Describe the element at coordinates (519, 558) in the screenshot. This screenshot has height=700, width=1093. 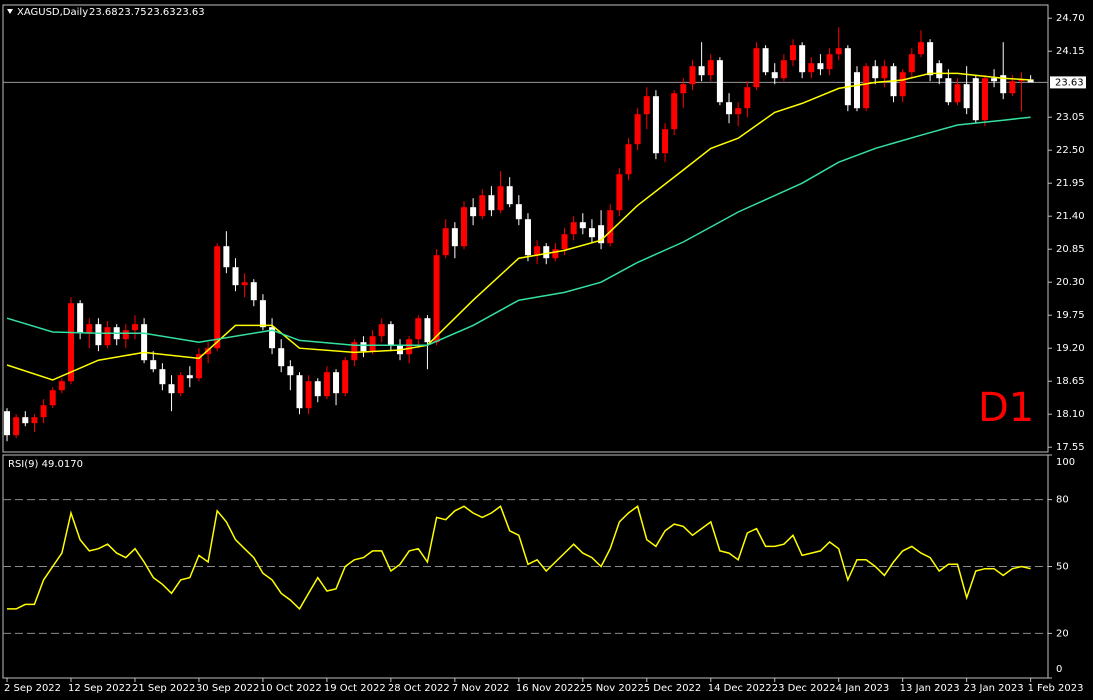
I see `rsi-line` at that location.